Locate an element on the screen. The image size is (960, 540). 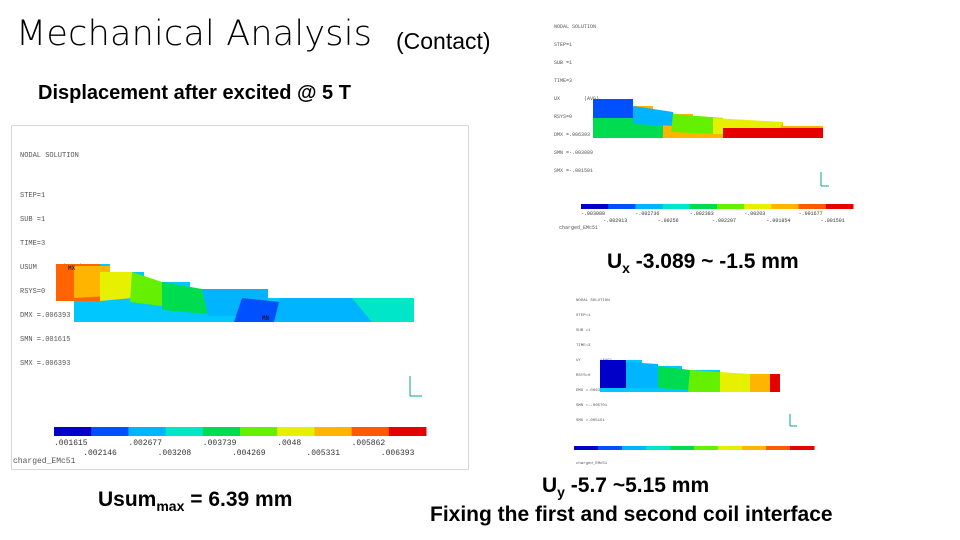
legend-tick-label: .002146 is located at coordinates (100, 453).